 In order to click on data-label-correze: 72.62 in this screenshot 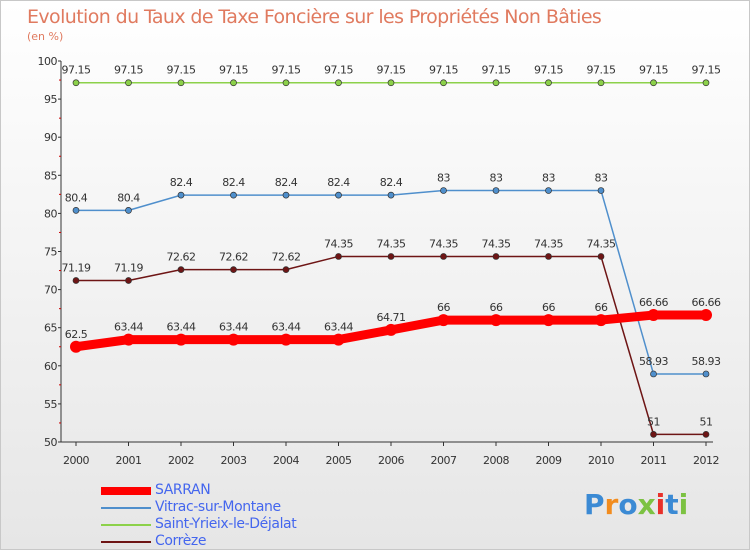, I will do `click(181, 257)`.